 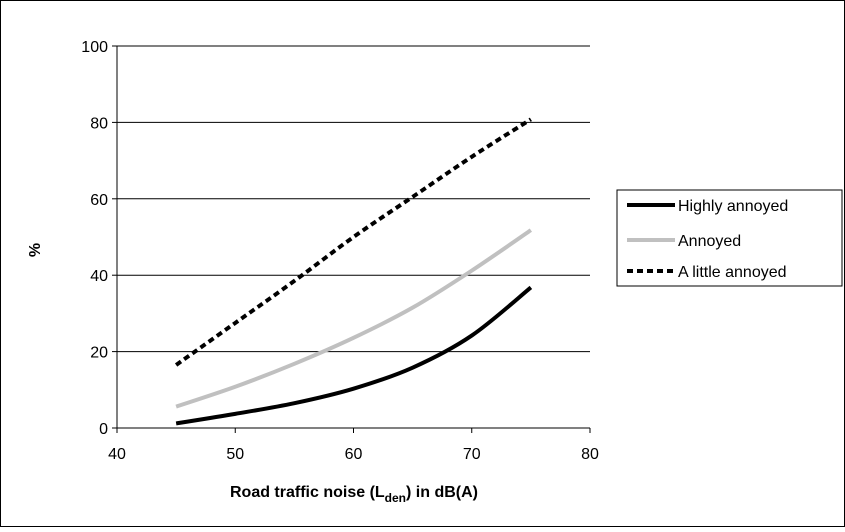 What do you see at coordinates (235, 454) in the screenshot?
I see `x-tick-label-50: 50` at bounding box center [235, 454].